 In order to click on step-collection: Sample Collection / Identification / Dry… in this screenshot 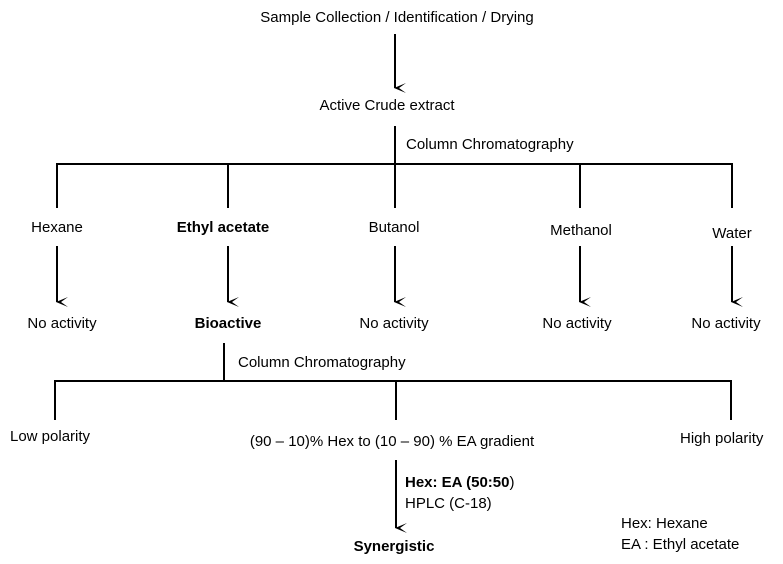, I will do `click(397, 17)`.